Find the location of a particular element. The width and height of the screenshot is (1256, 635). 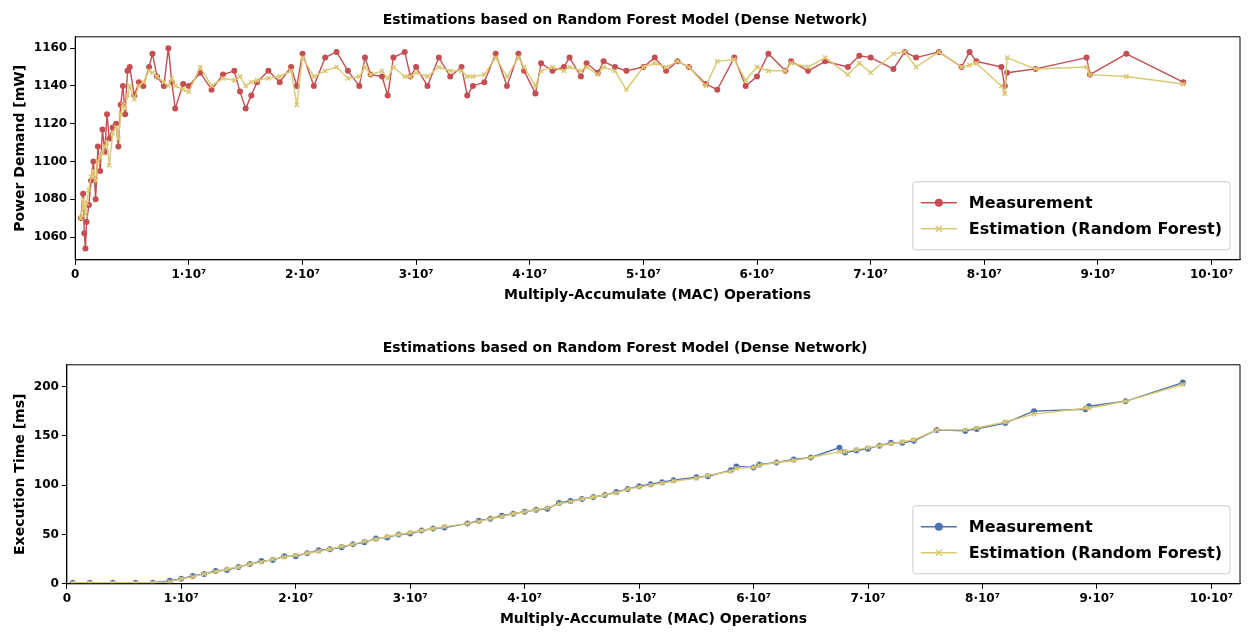

y-tick-label: 1060 is located at coordinates (50, 236).